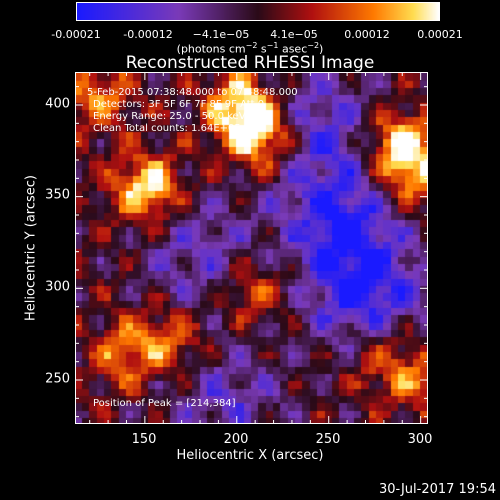 The image size is (500, 500). What do you see at coordinates (169, 116) in the screenshot?
I see `energy-range-label: Energy Range: 25.0 - 50.0 keV` at bounding box center [169, 116].